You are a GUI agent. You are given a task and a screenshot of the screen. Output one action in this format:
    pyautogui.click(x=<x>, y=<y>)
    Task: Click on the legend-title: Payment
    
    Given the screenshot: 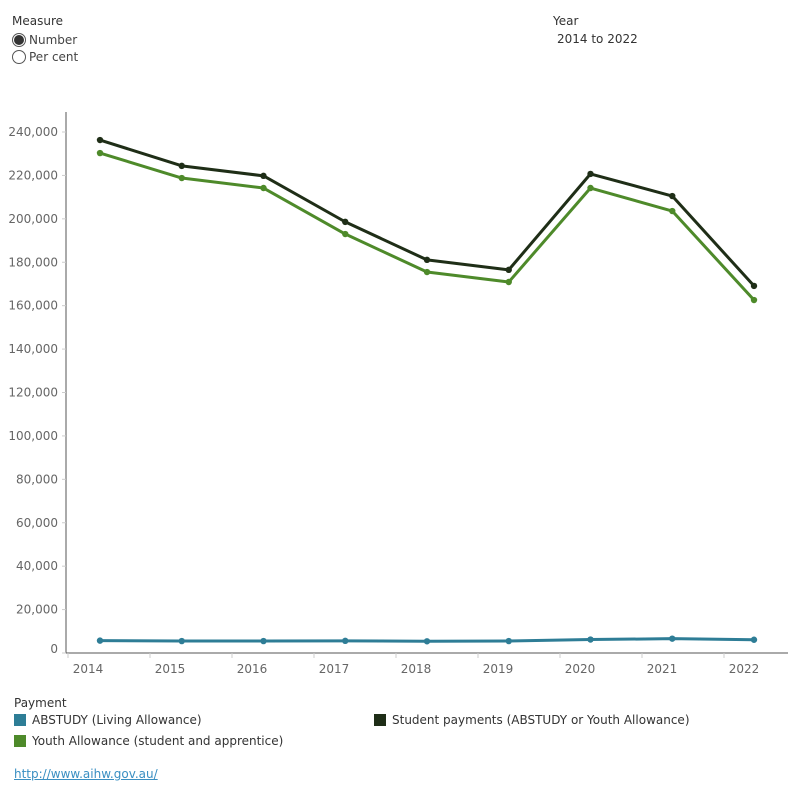 What is the action you would take?
    pyautogui.click(x=40, y=703)
    